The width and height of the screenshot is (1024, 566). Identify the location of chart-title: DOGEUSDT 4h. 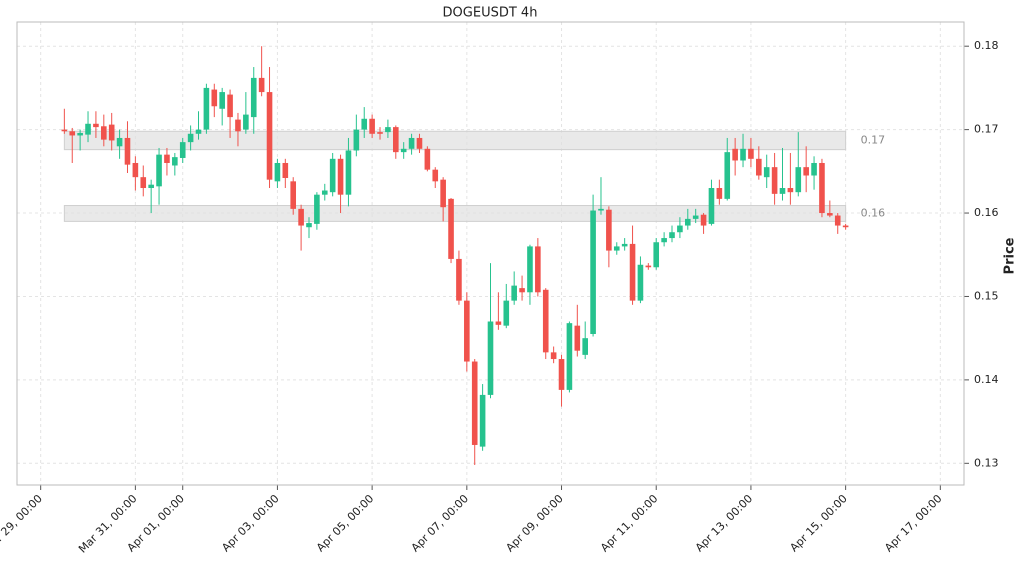
(490, 13).